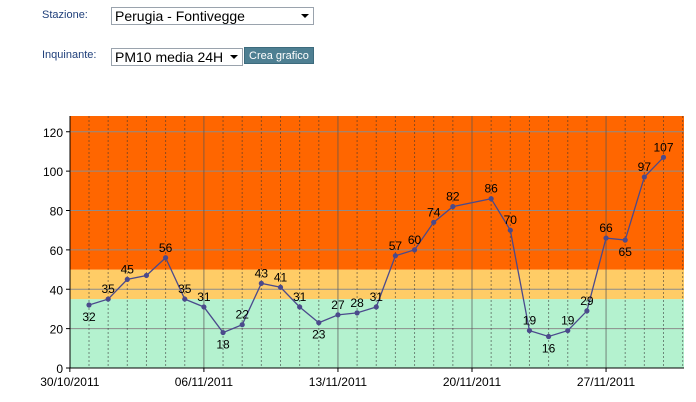  Describe the element at coordinates (626, 252) in the screenshot. I see `data-label: 65` at that location.